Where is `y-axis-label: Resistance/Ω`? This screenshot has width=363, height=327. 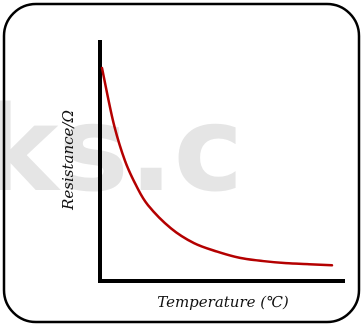
y-axis-label: Resistance/Ω is located at coordinates (68, 160).